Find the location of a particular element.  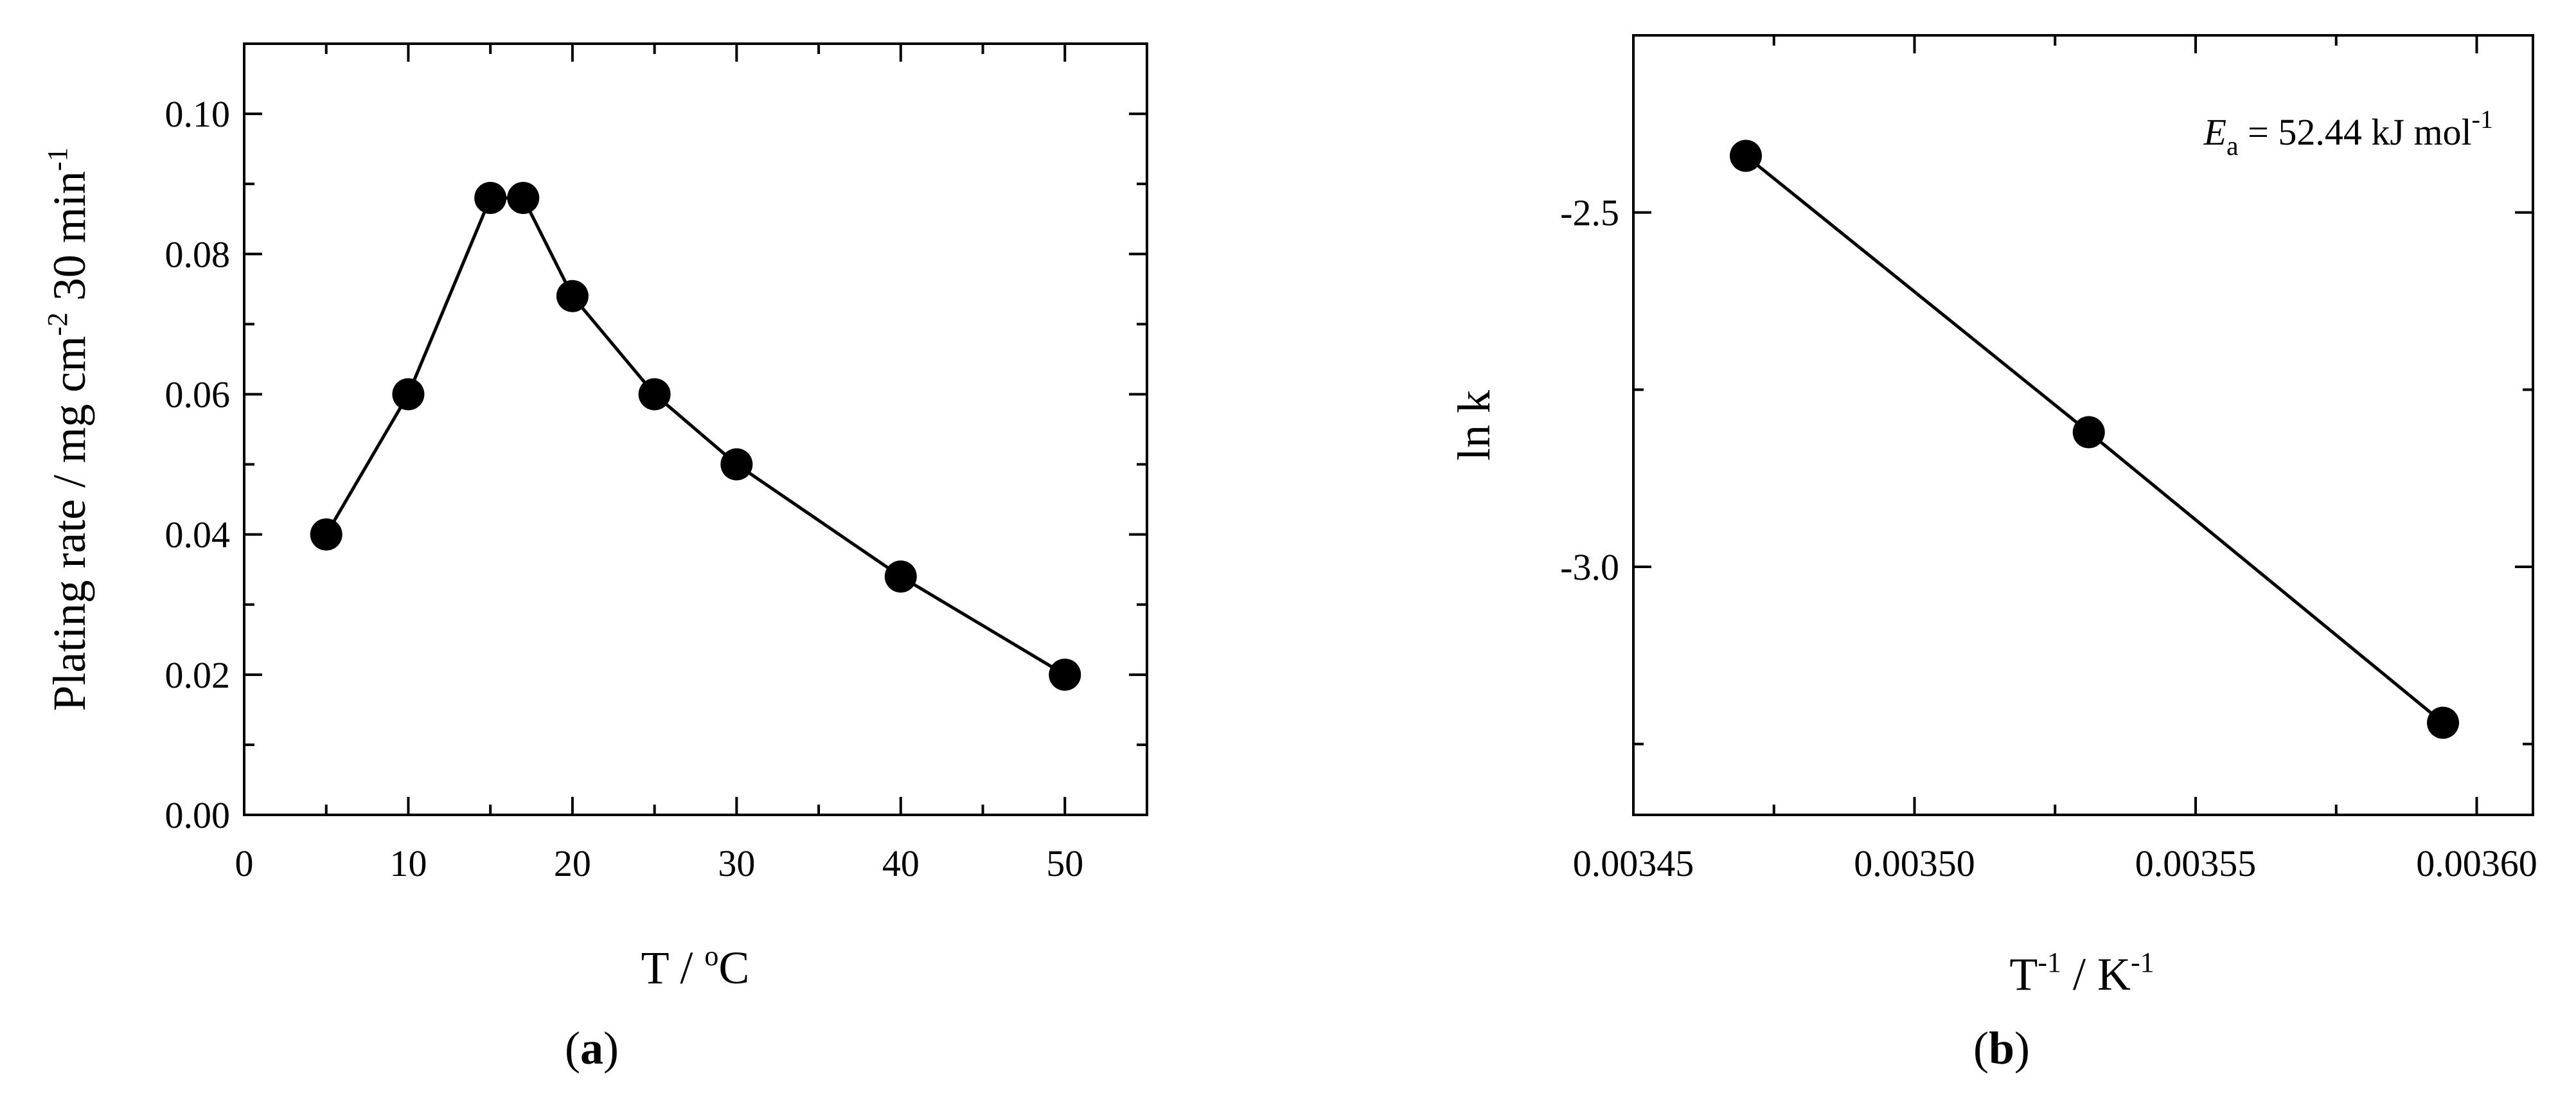

panel-a-y-tick-label: 0.08 is located at coordinates (198, 254).